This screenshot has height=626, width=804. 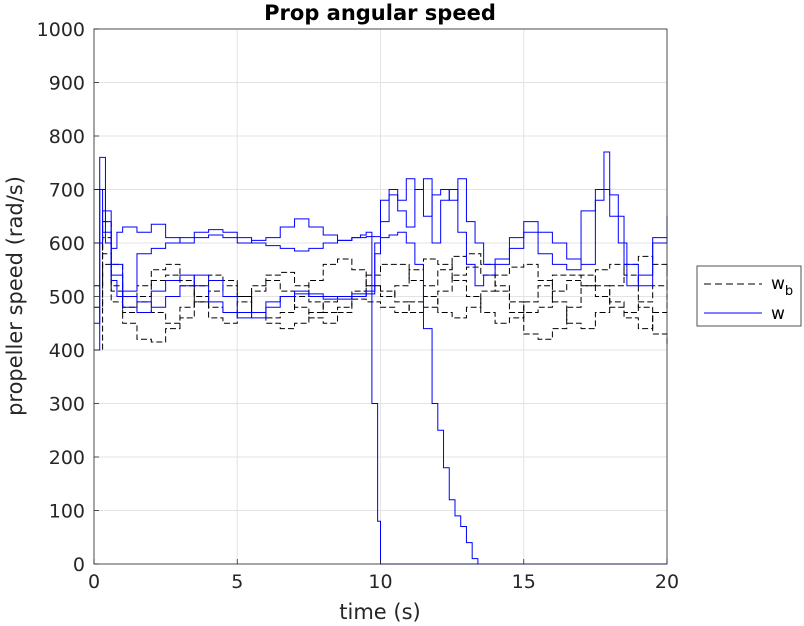 I want to click on y-tick-label: 900, so click(x=67, y=84).